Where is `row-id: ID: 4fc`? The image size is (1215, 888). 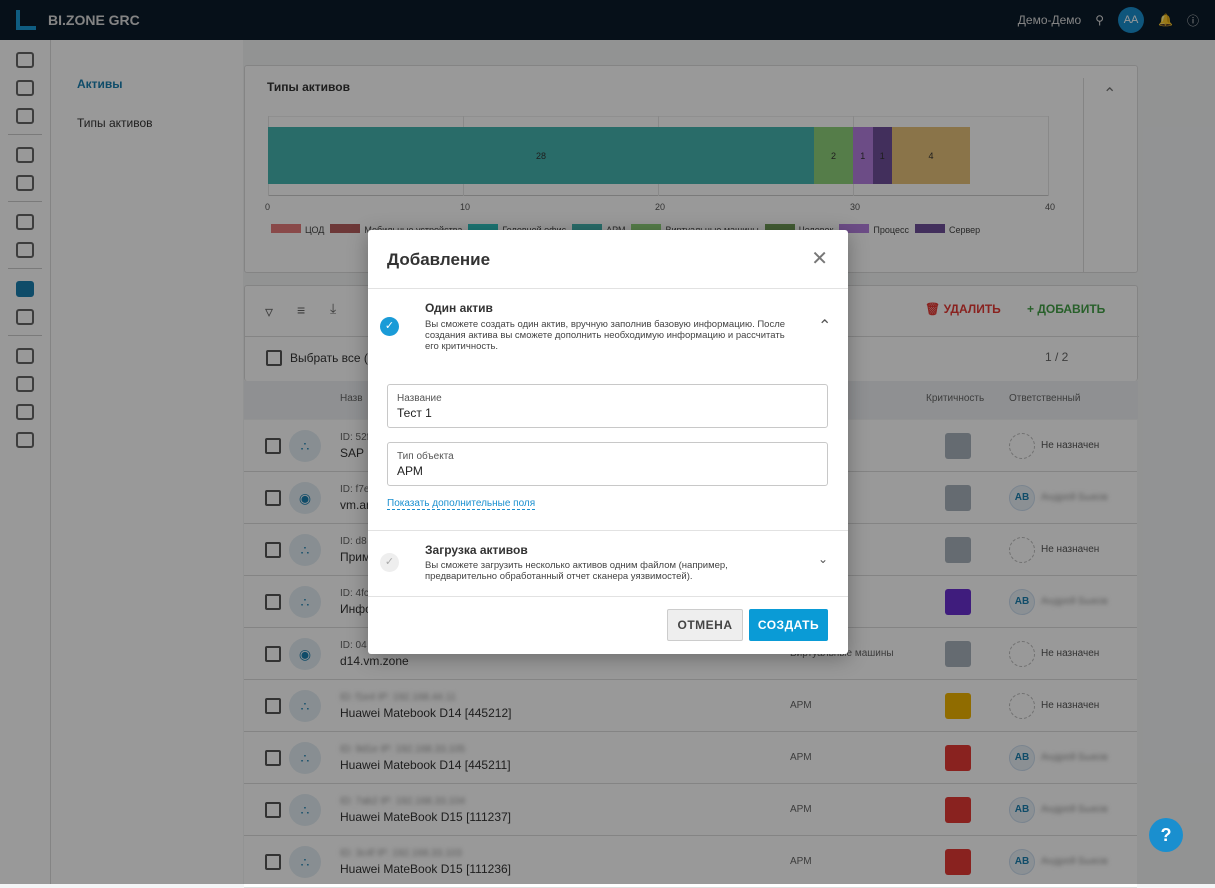 row-id: ID: 4fc is located at coordinates (354, 593).